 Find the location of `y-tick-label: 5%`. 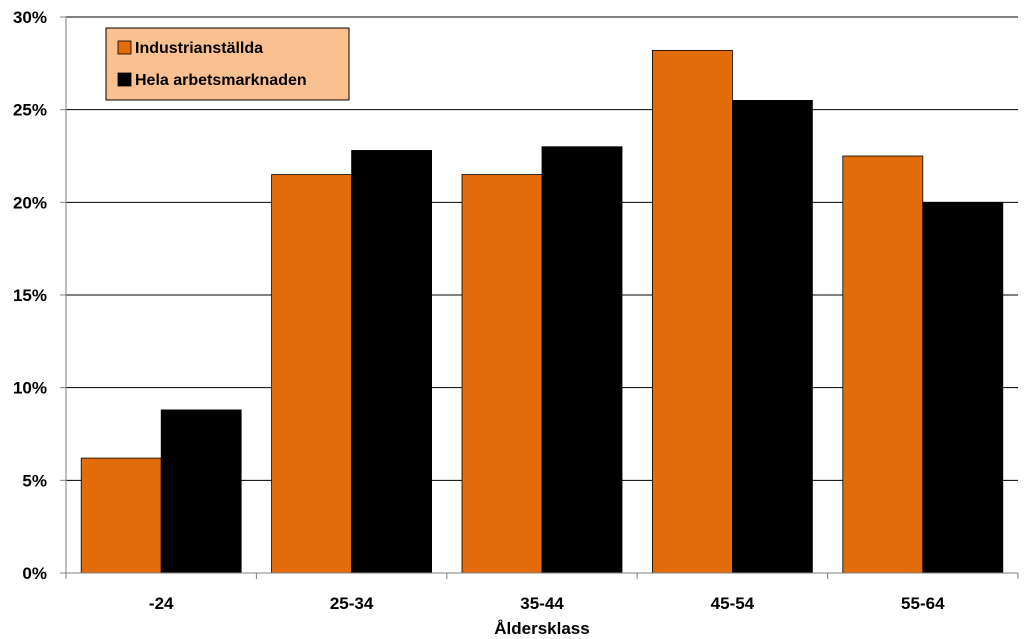

y-tick-label: 5% is located at coordinates (34, 480).